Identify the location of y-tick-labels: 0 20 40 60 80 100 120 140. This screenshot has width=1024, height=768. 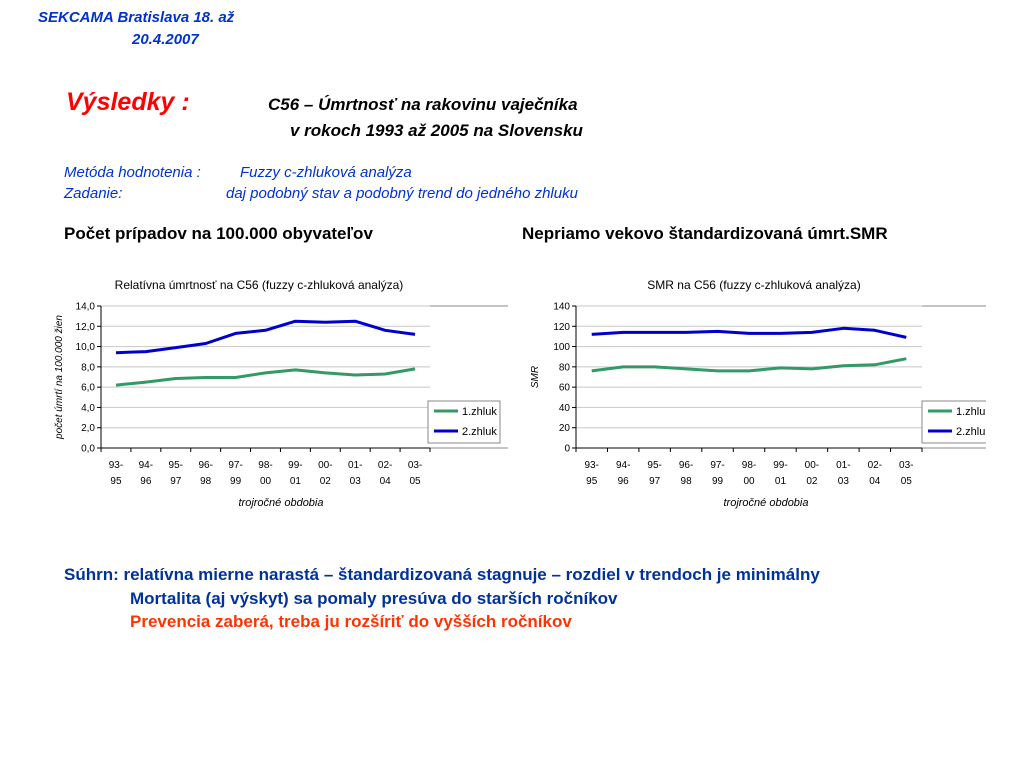
(561, 378).